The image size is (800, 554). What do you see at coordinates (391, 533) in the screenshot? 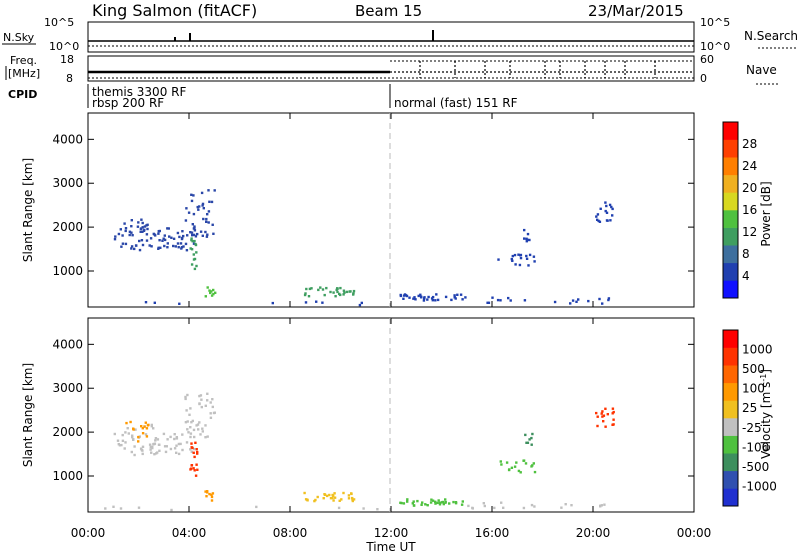
I see `x-tick-label: 12:00` at bounding box center [391, 533].